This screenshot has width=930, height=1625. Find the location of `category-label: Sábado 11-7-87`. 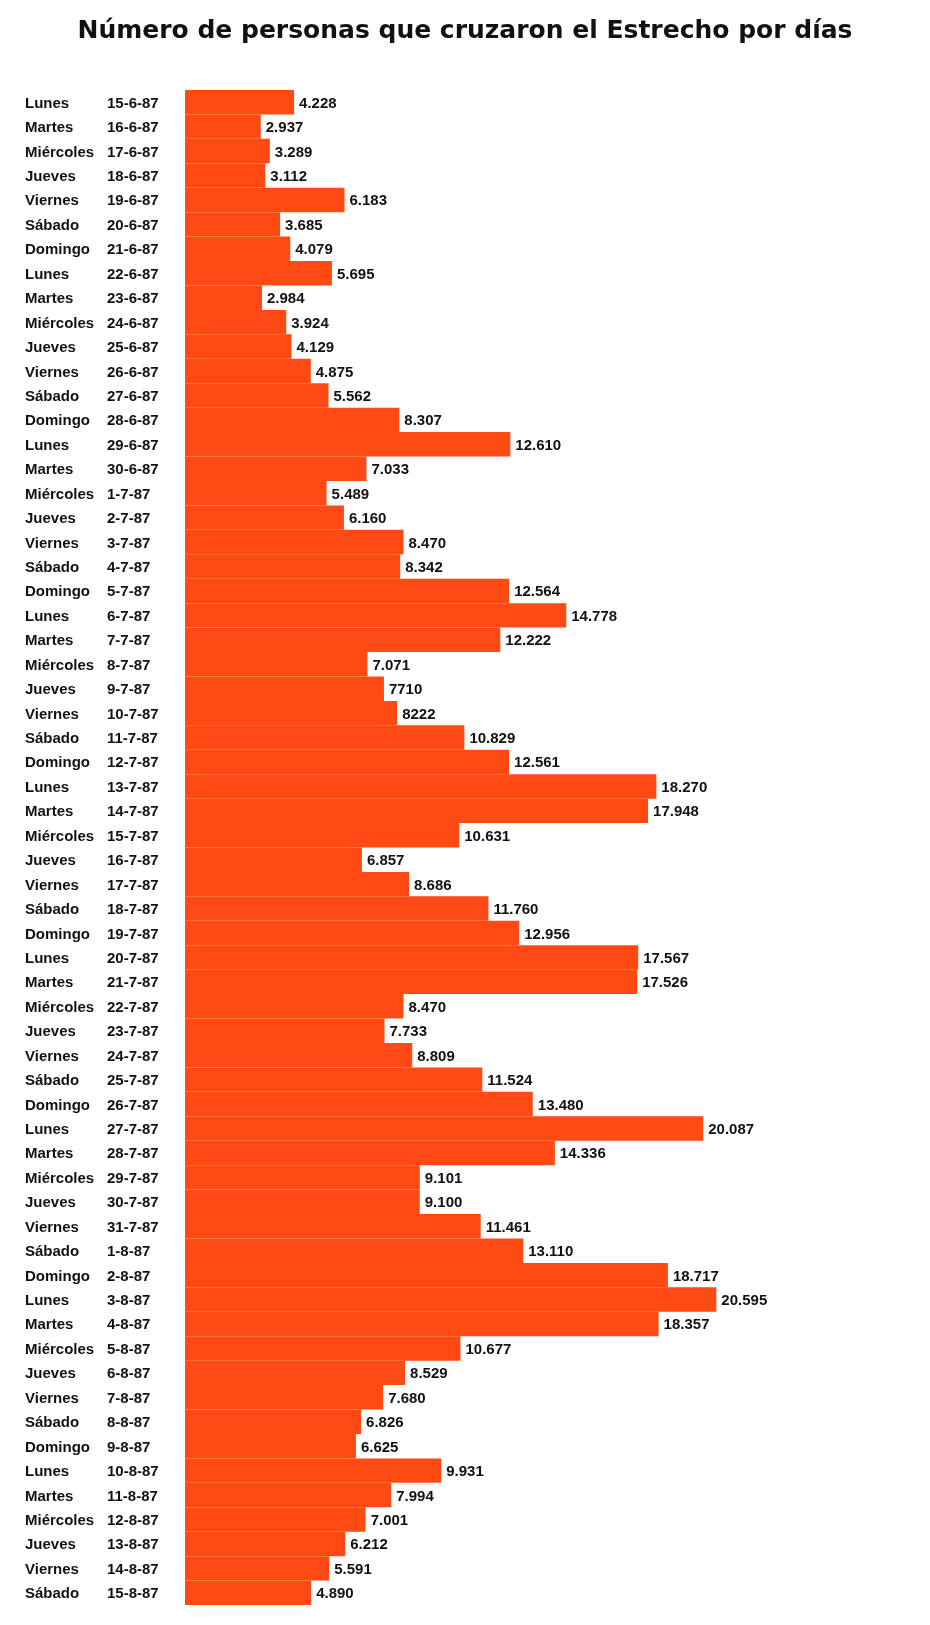

category-label: Sábado 11-7-87 is located at coordinates (91, 738).